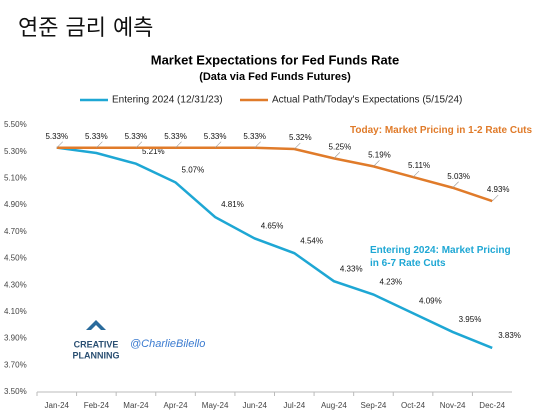 This screenshot has height=416, width=540. I want to click on chart-subtitle: (Data via Fed Funds Futures), so click(275, 77).